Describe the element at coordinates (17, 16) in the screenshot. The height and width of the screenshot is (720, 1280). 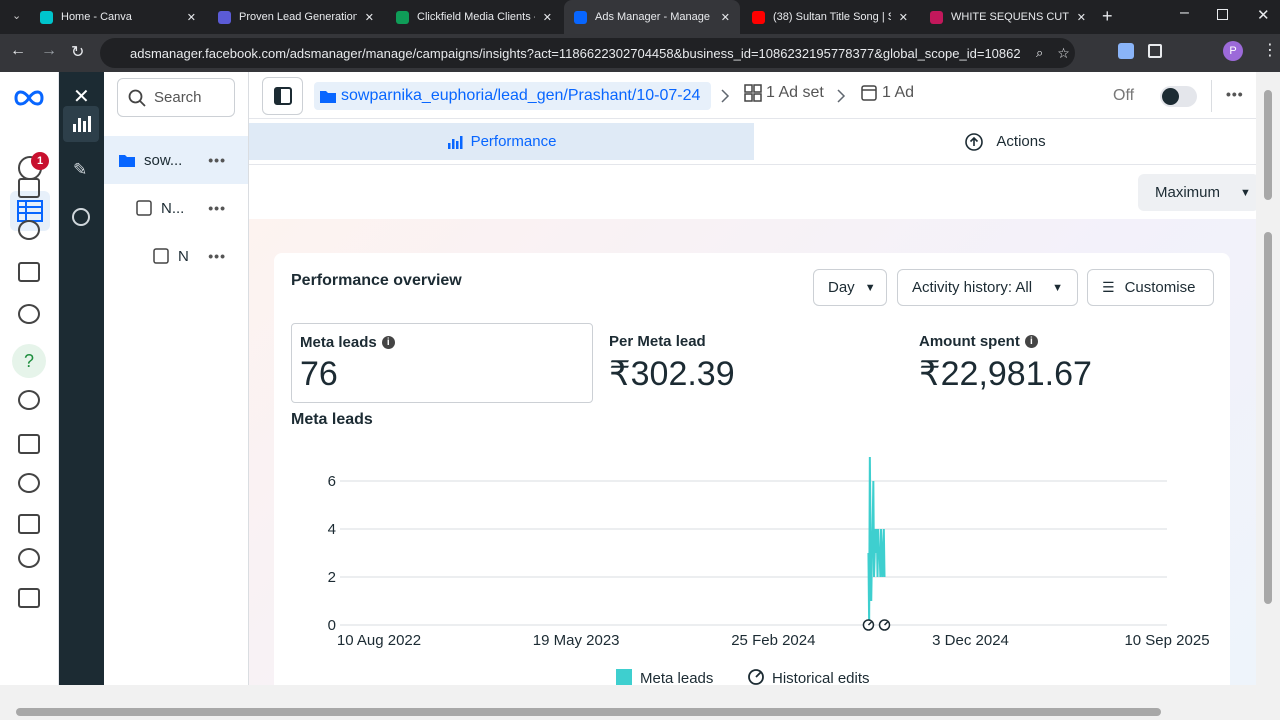
I see `tab-search-button: ⌄` at that location.